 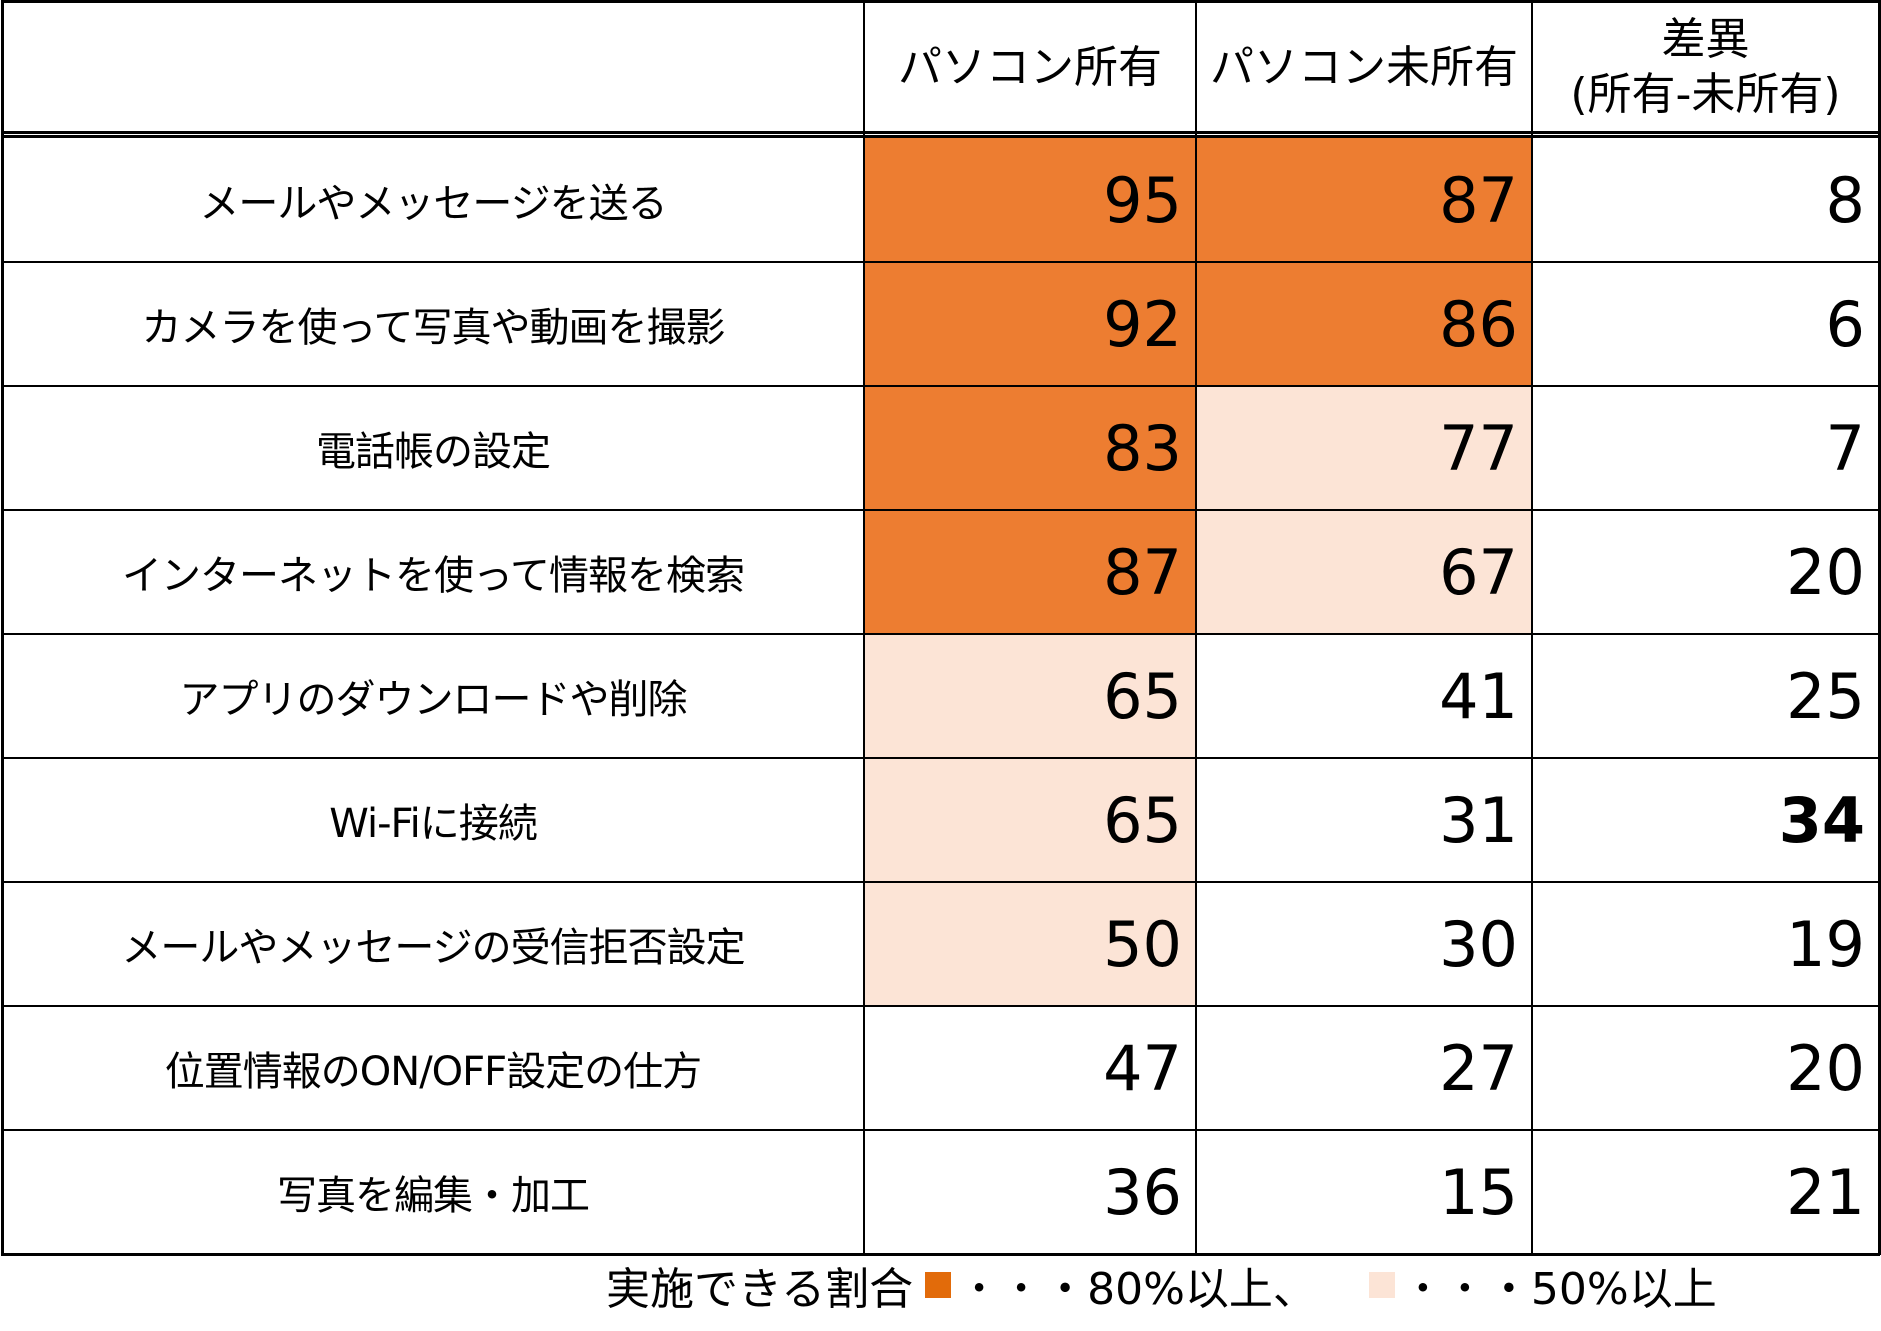 What do you see at coordinates (1705, 67) in the screenshot?
I see `header-diff: 差異 (所有-未所有)` at bounding box center [1705, 67].